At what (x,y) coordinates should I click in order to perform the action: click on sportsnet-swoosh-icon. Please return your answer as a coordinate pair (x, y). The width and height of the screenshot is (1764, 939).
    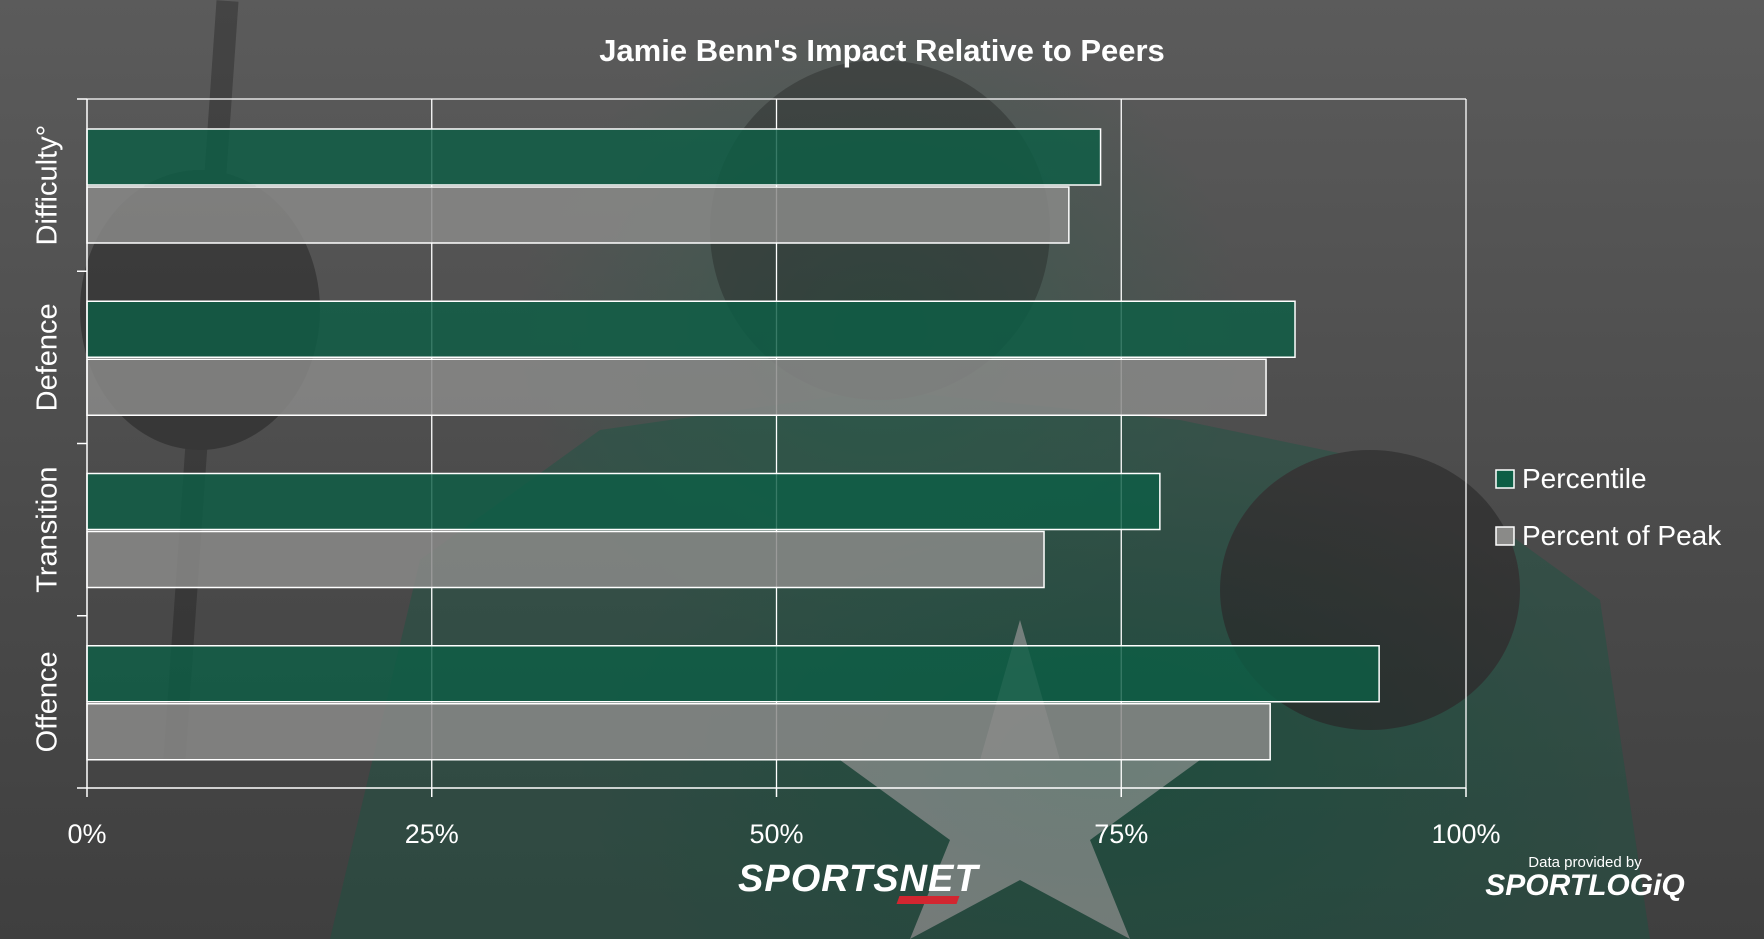
    Looking at the image, I should click on (928, 900).